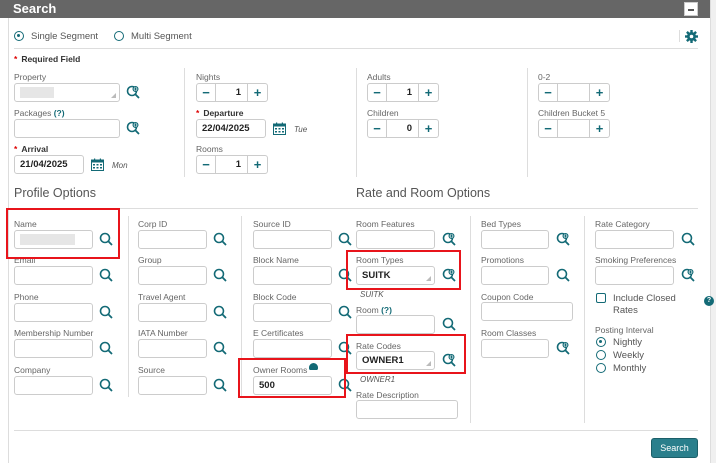 The image size is (716, 463). I want to click on email-input, so click(53, 275).